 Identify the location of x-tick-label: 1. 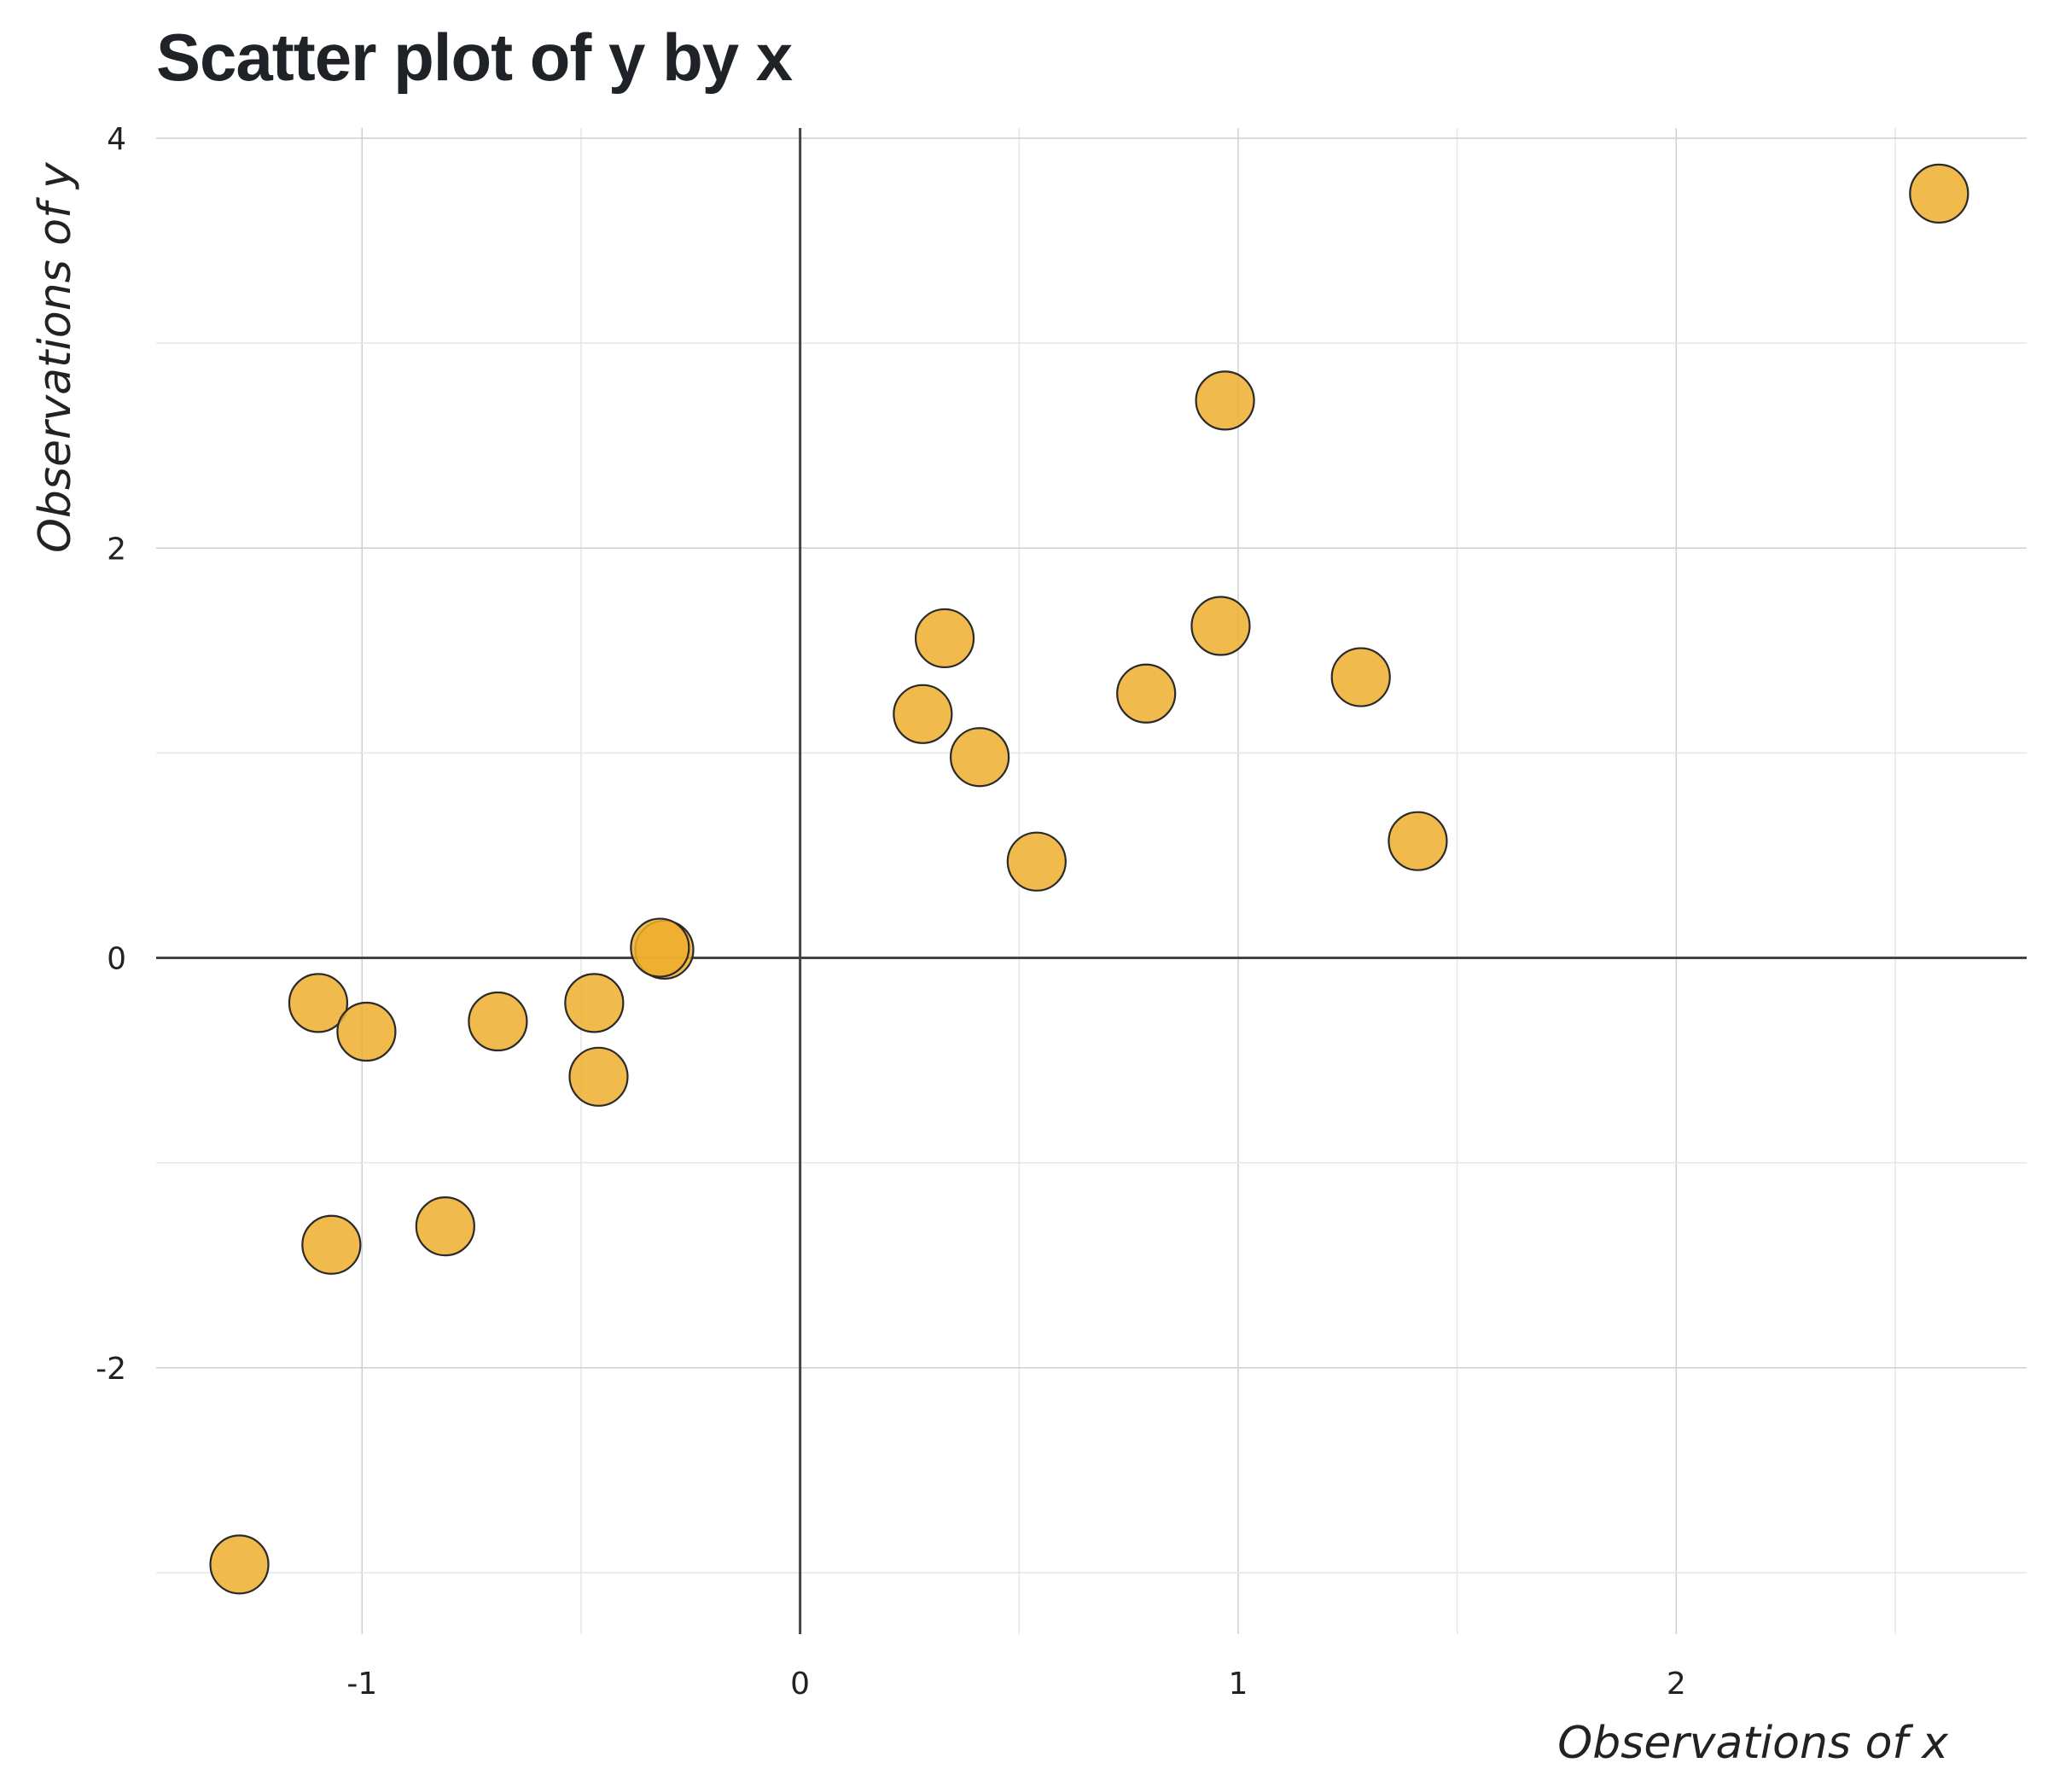
(1238, 1684).